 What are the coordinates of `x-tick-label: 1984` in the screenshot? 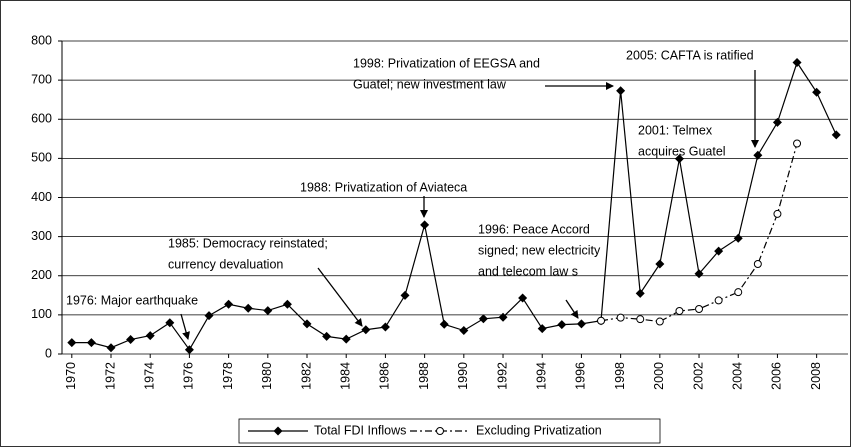 It's located at (346, 376).